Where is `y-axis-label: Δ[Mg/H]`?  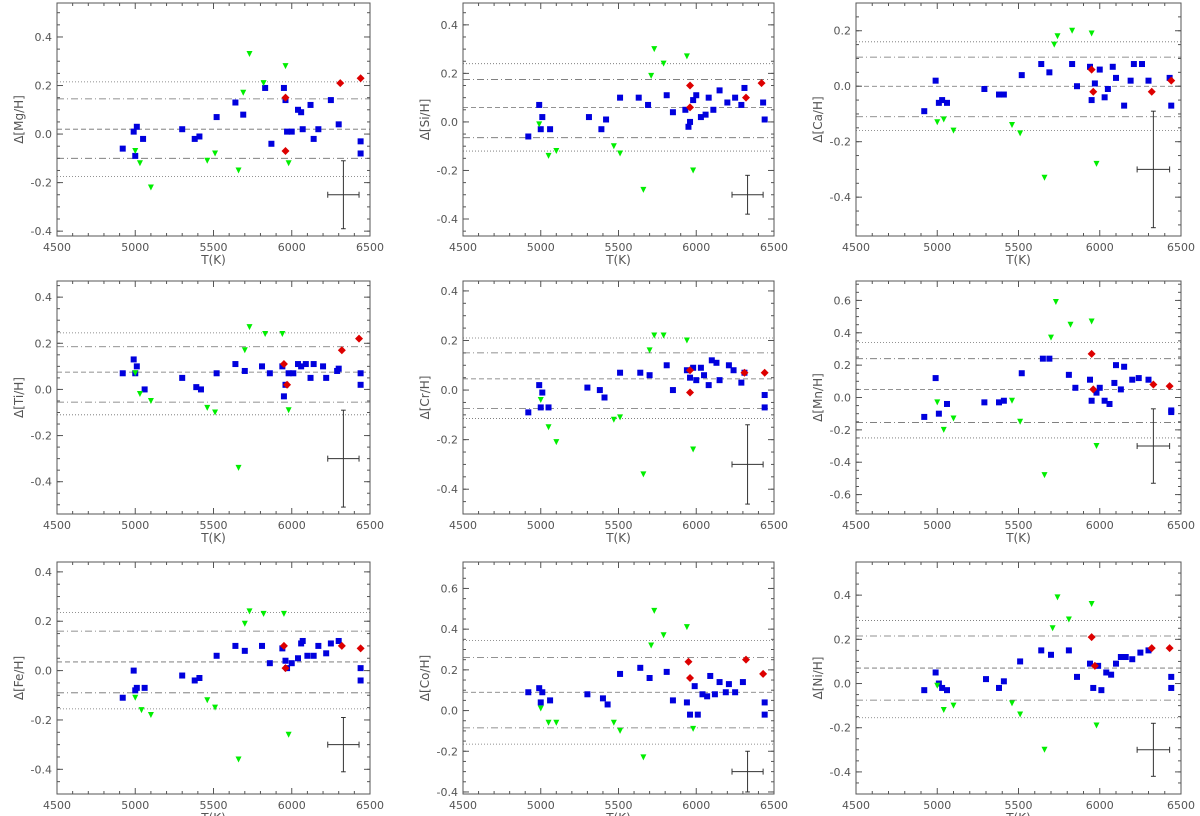
y-axis-label: Δ[Mg/H] is located at coordinates (19, 119).